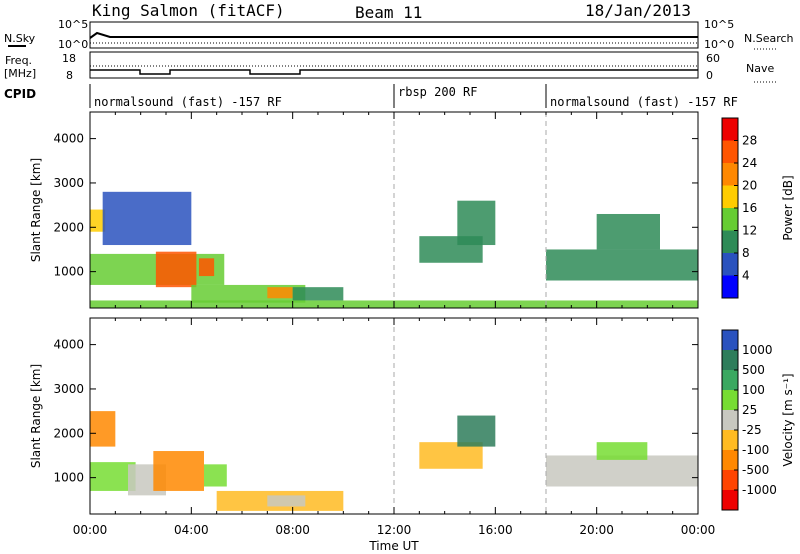  I want to click on colorbar-tick-label: 20, so click(749, 186).